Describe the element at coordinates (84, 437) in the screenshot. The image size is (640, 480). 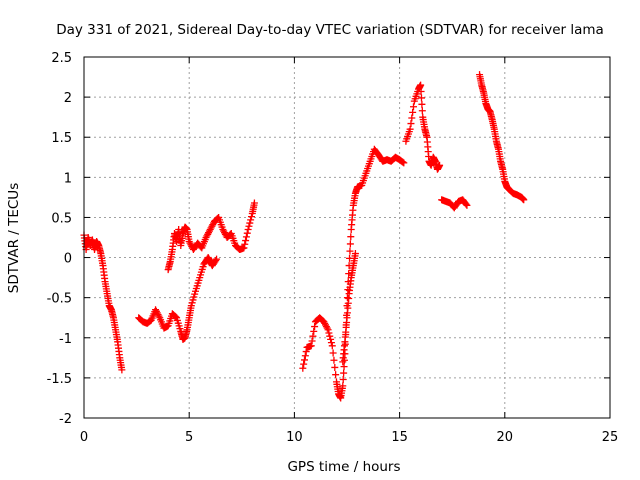
I see `x-tick-label: 0` at that location.